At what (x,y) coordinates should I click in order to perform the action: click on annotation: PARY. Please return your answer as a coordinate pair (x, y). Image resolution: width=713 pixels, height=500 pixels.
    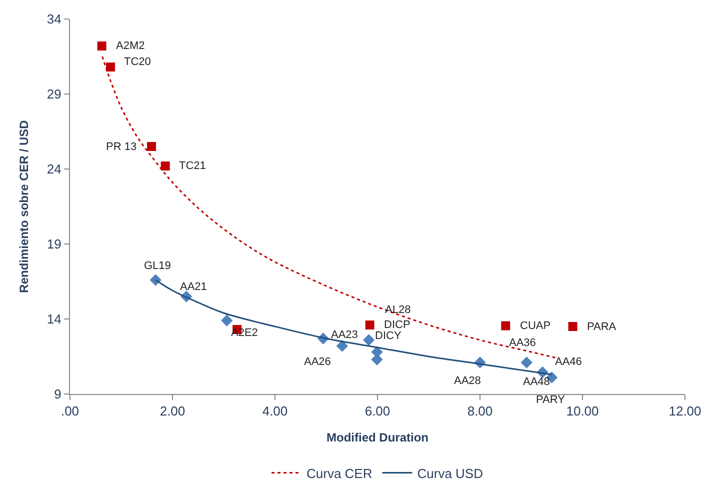
    Looking at the image, I should click on (551, 400).